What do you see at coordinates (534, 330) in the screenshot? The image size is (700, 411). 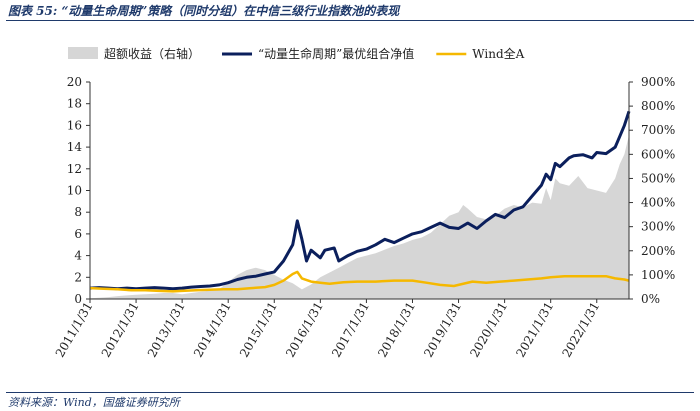 I see `x-tick-label: 2021/1/31` at bounding box center [534, 330].